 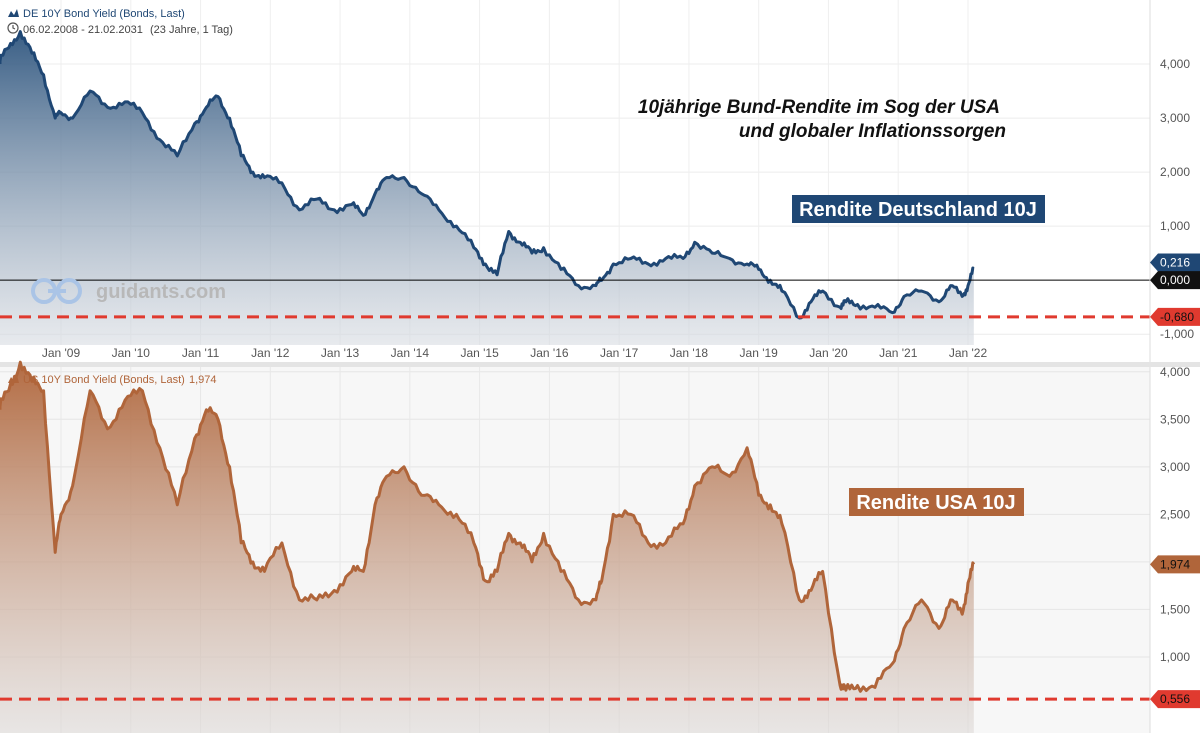 I want to click on us-annotation-box, so click(x=936, y=502).